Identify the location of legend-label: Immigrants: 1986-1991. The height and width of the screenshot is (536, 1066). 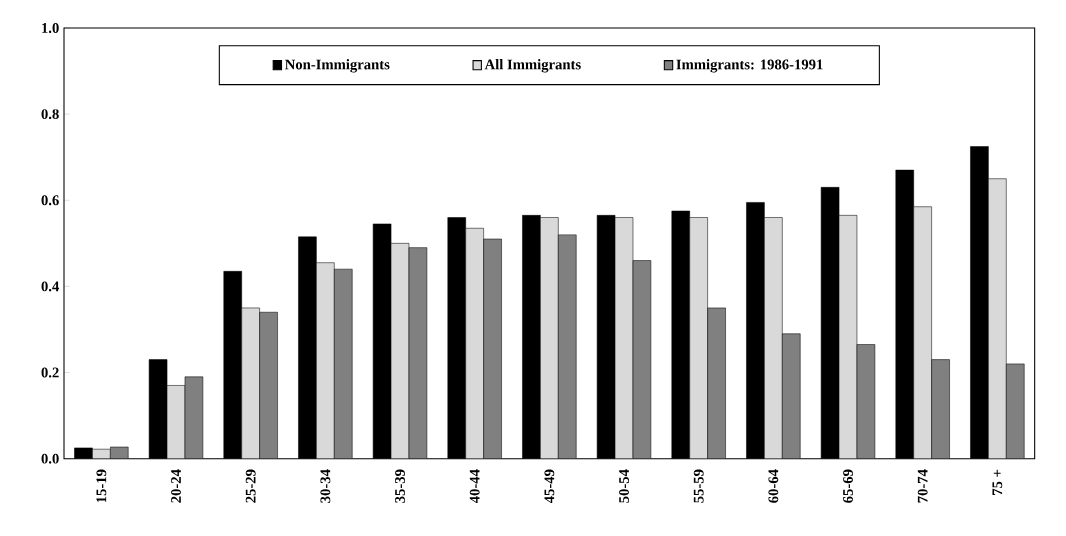
(749, 66).